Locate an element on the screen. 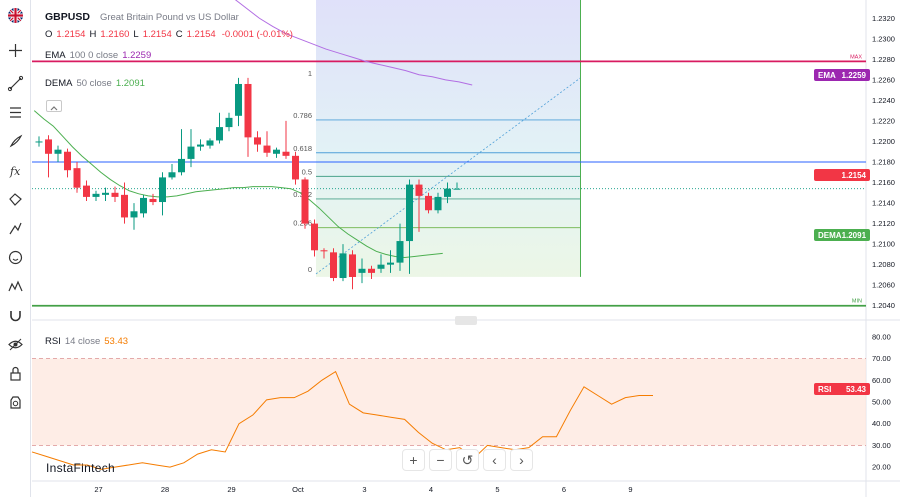 This screenshot has width=900, height=497. dema-params: 50 close is located at coordinates (94, 83).